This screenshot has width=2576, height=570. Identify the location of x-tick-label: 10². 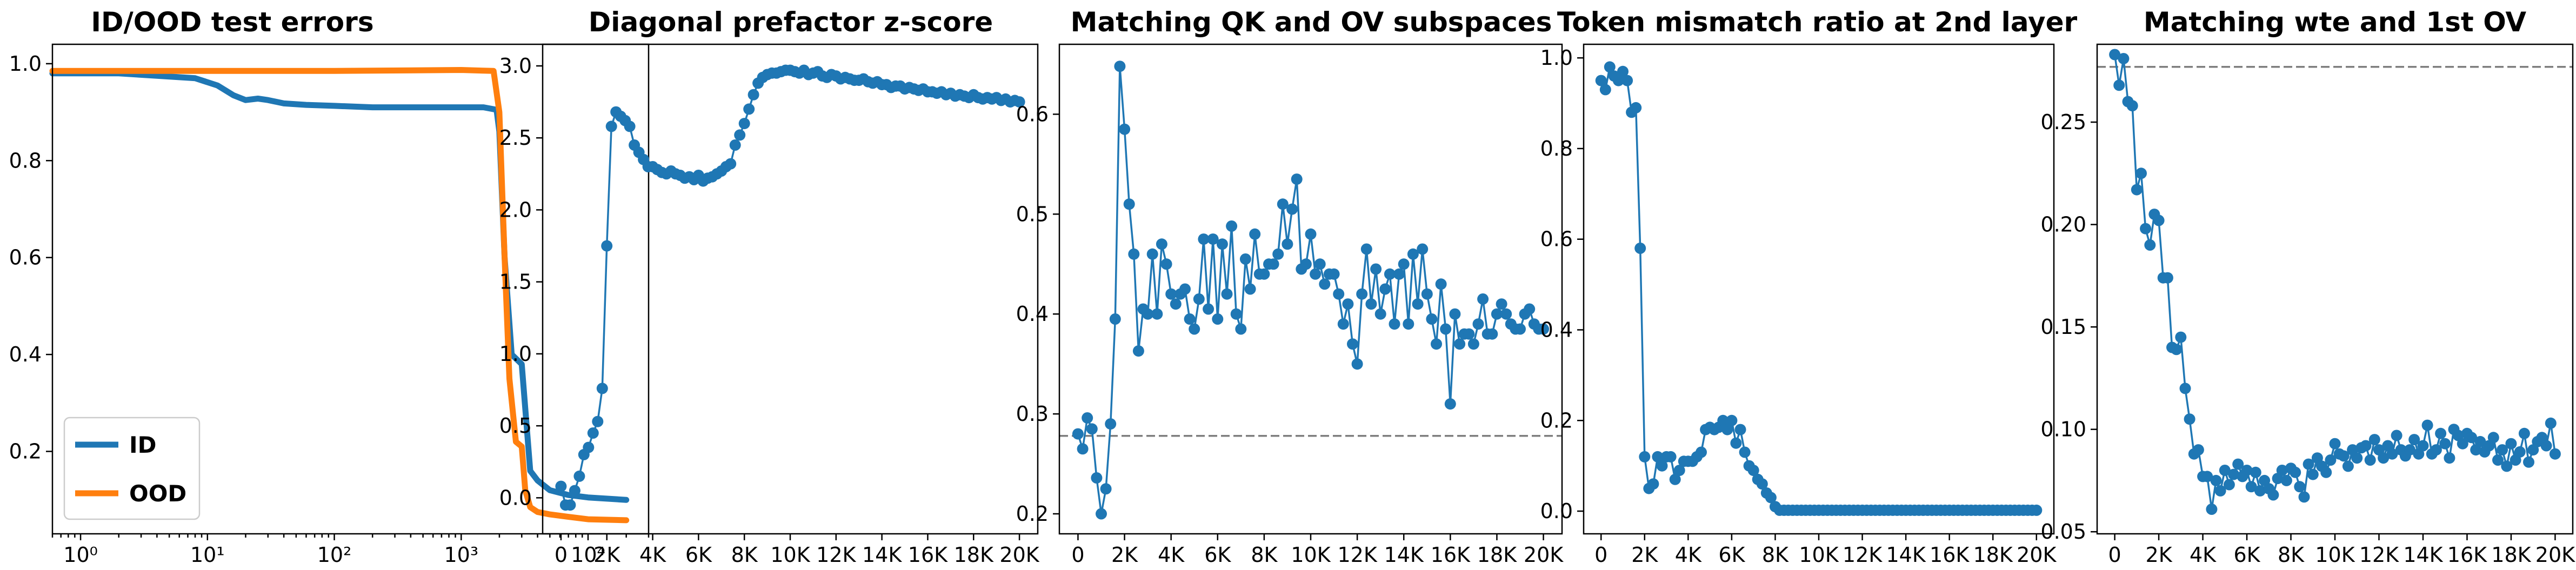
(335, 555).